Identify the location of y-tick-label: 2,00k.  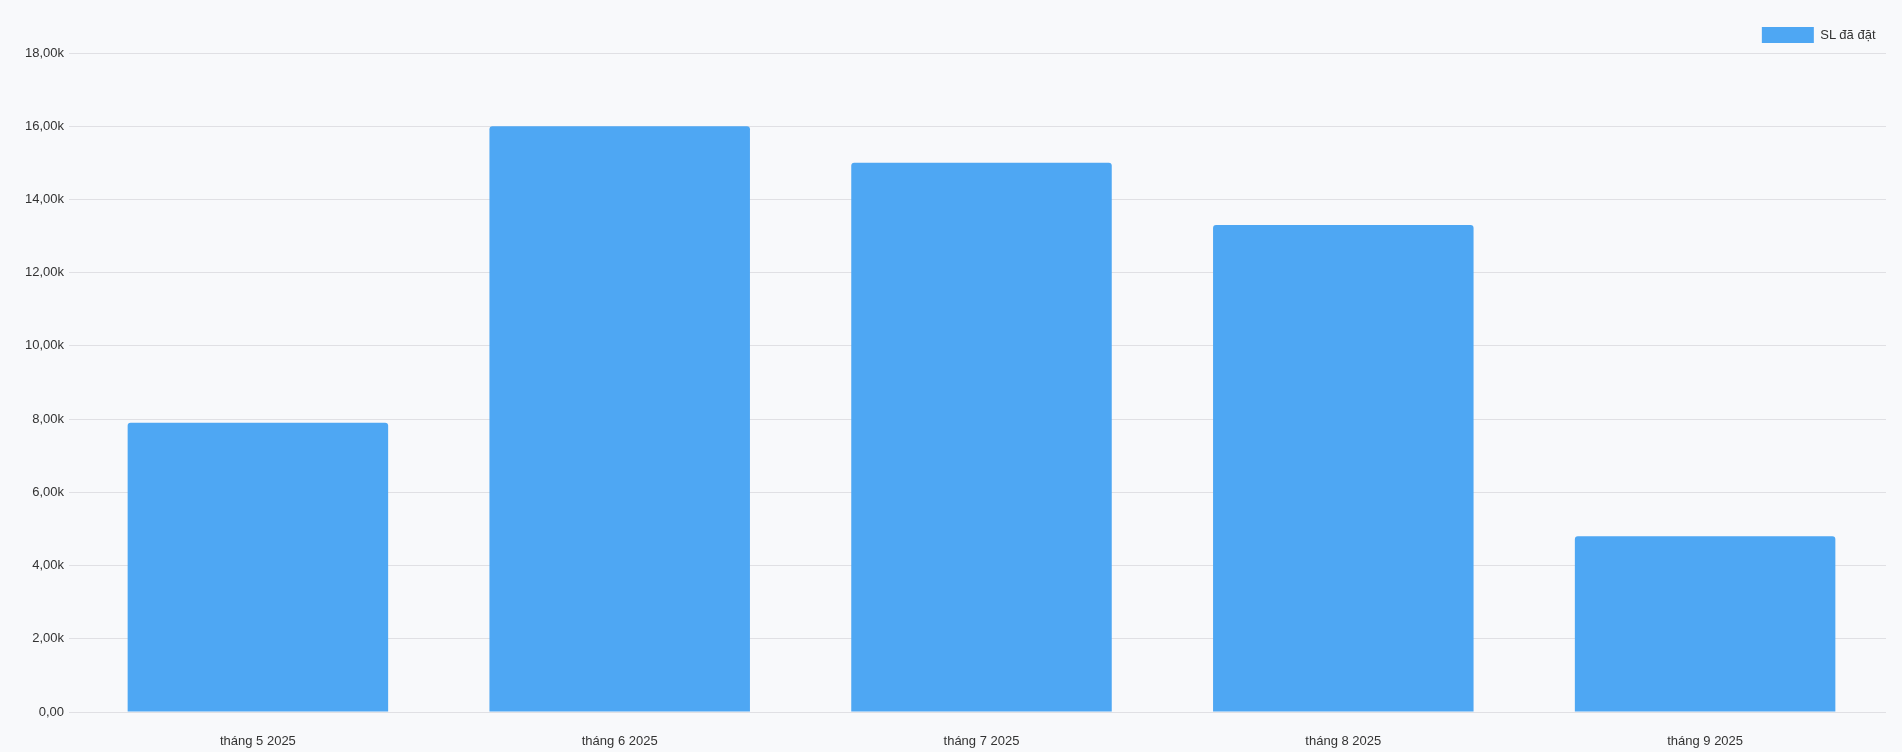
(48, 638).